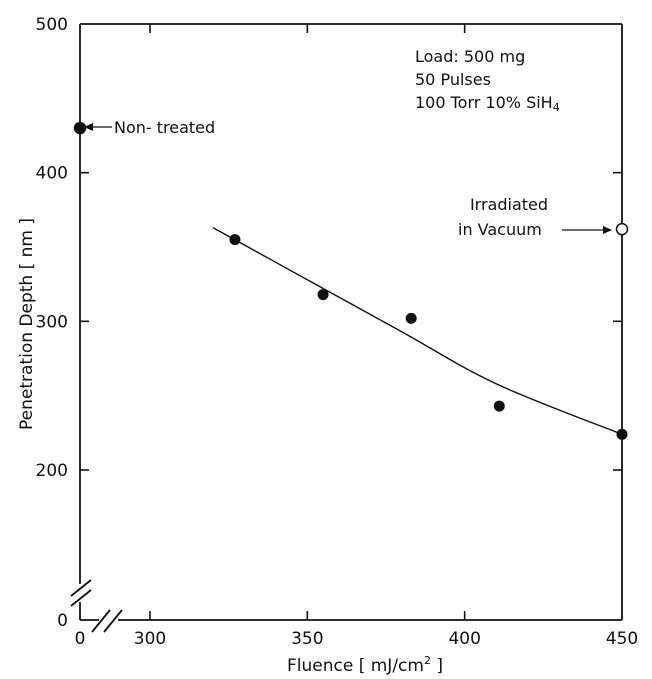  Describe the element at coordinates (62, 621) in the screenshot. I see `y-tick-label: 0` at that location.